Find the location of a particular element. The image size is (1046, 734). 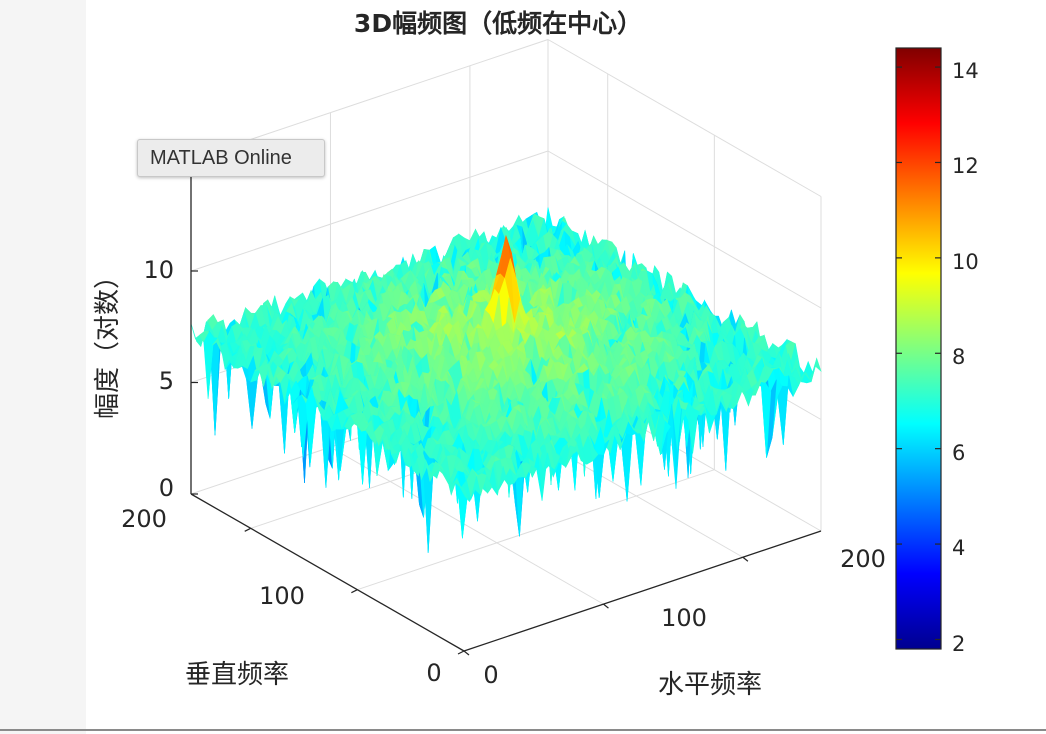

x-tick-label-100: 100 is located at coordinates (684, 618).